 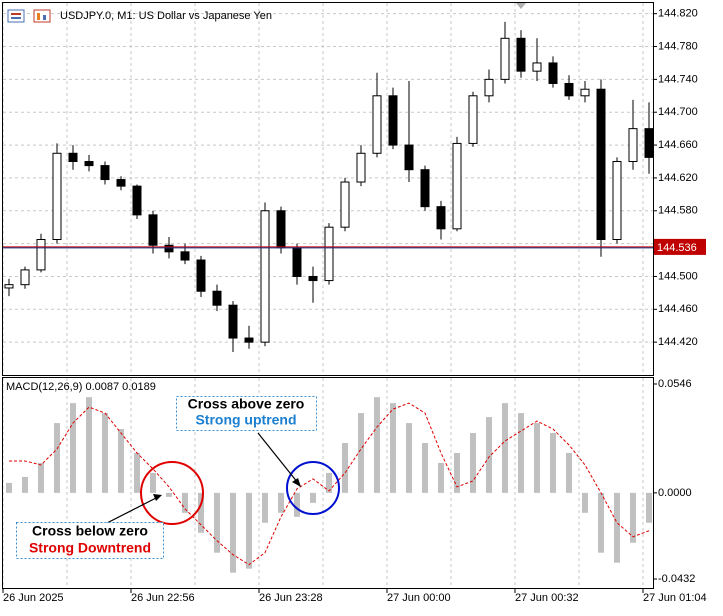 I want to click on y-tick-label: 144.820, so click(x=678, y=14).